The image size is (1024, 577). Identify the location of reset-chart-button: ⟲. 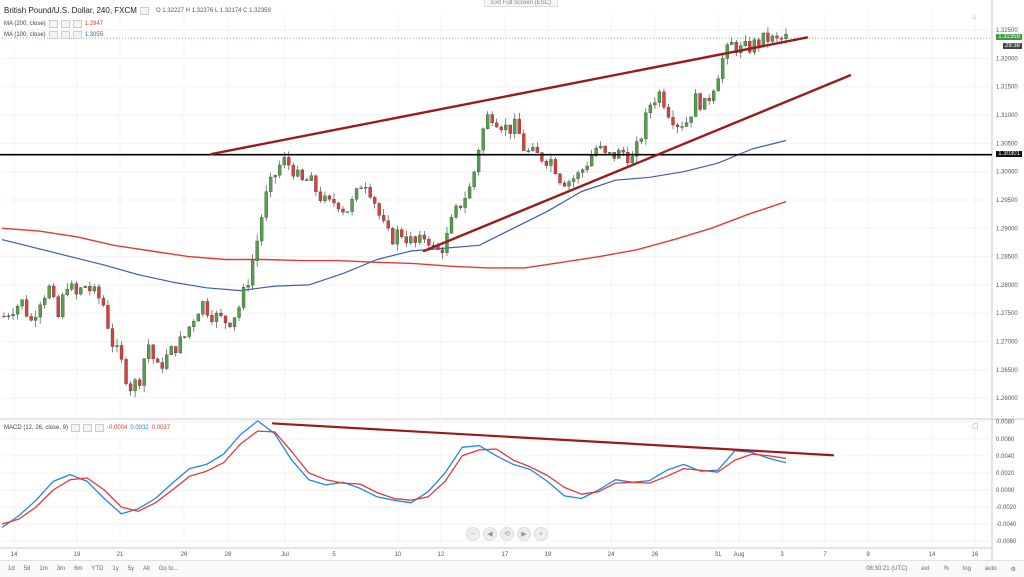
(507, 534).